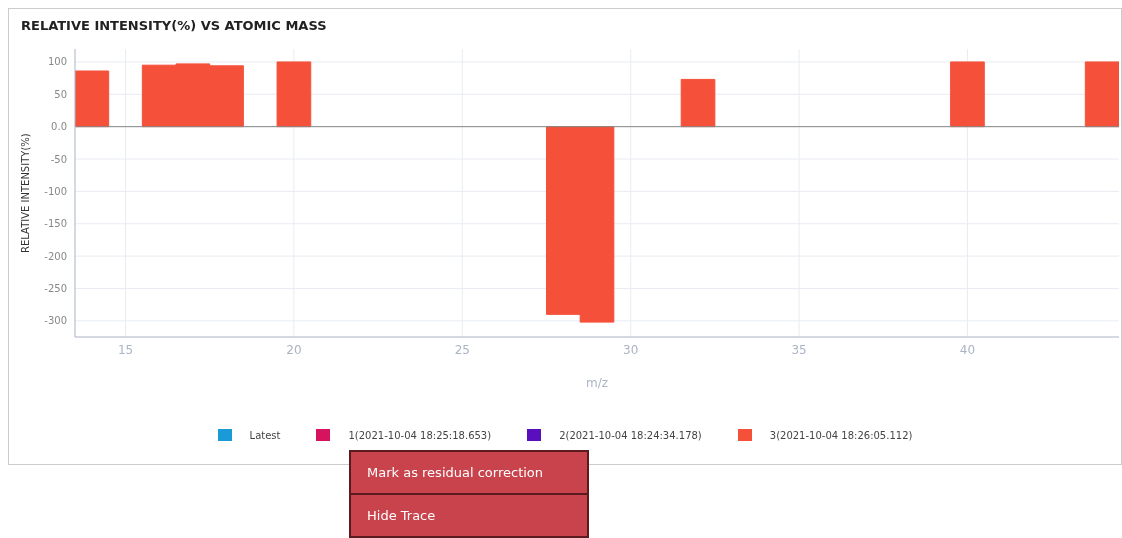 The image size is (1122, 538). I want to click on y-tick-label: -50, so click(58, 159).